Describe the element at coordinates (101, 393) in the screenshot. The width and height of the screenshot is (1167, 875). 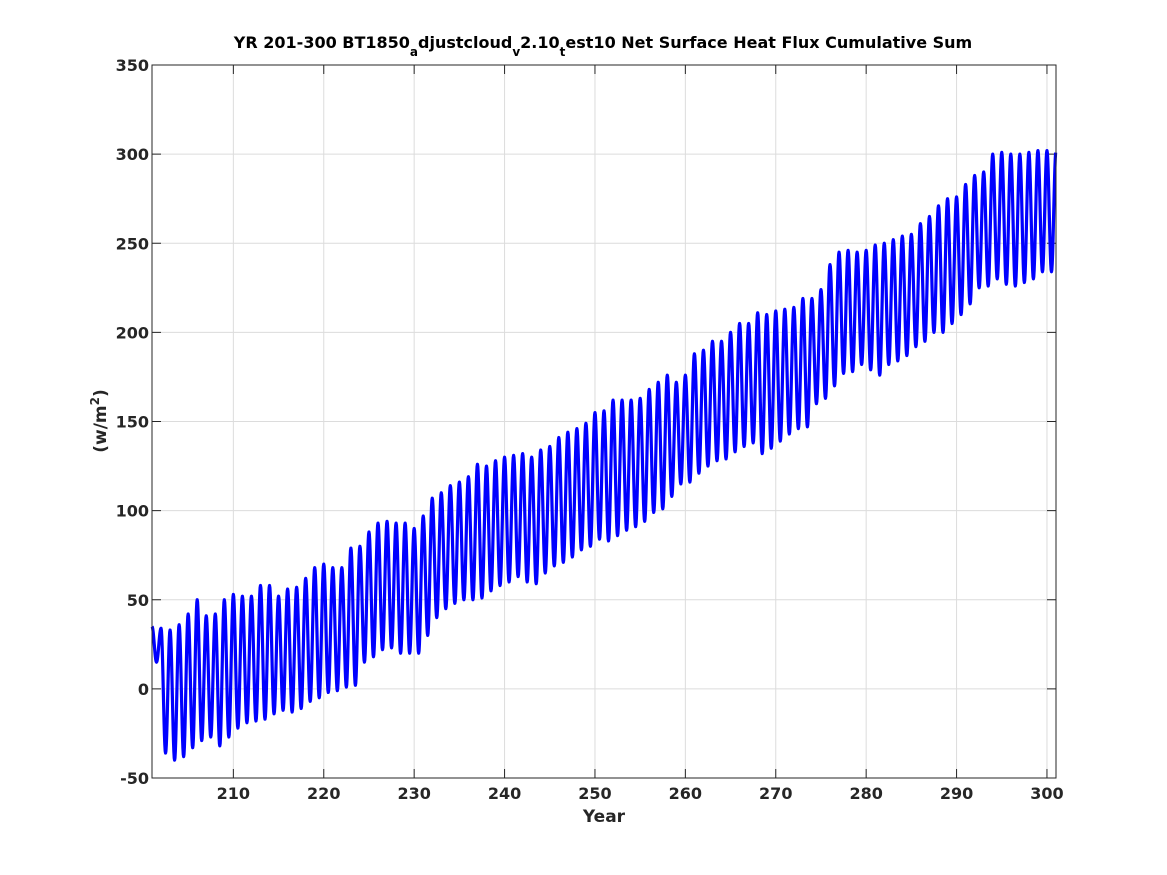
I see `y-axis-label-close: )` at that location.